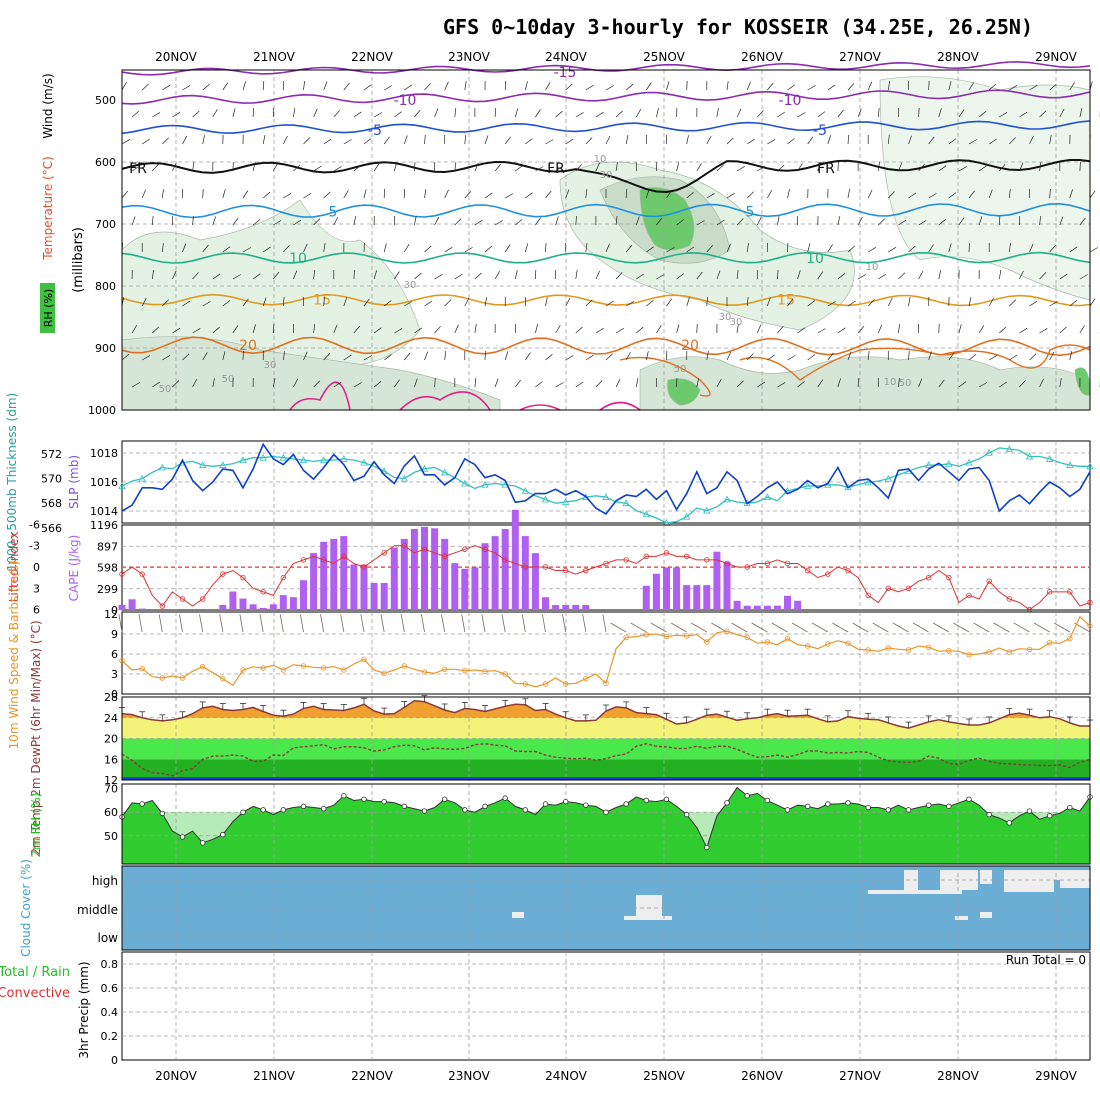 The height and width of the screenshot is (1100, 1100). Describe the element at coordinates (51, 503) in the screenshot. I see `thickness-tick: 568` at that location.